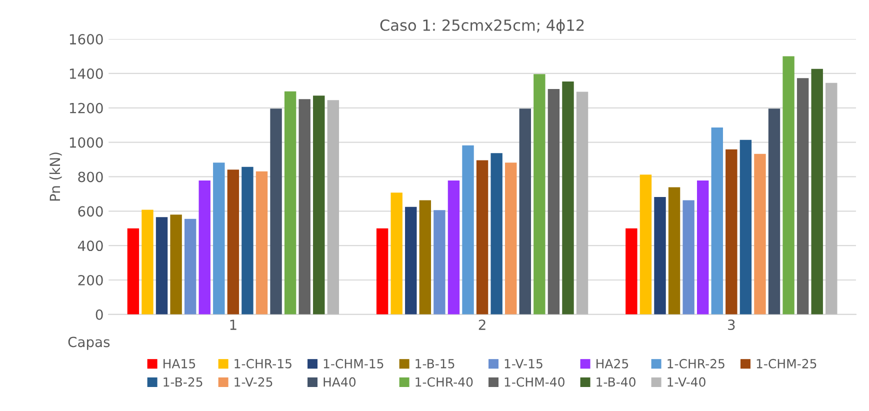 The width and height of the screenshot is (869, 411). What do you see at coordinates (444, 382) in the screenshot?
I see `legend-label: 1-CHR-40` at bounding box center [444, 382].